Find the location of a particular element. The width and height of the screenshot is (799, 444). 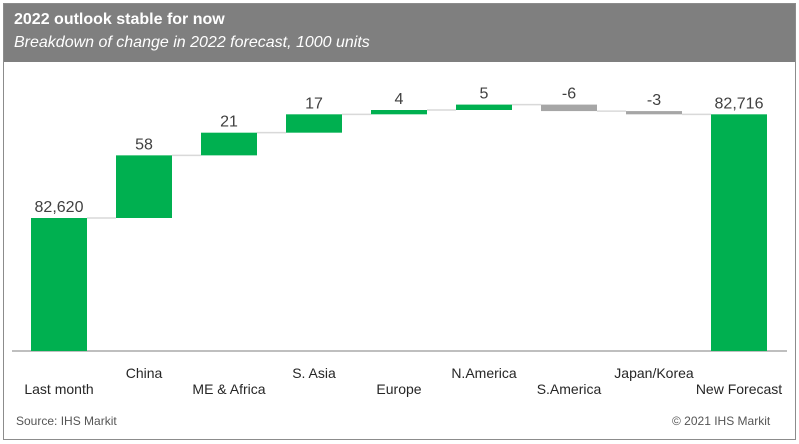

value-label: 5 is located at coordinates (484, 94).